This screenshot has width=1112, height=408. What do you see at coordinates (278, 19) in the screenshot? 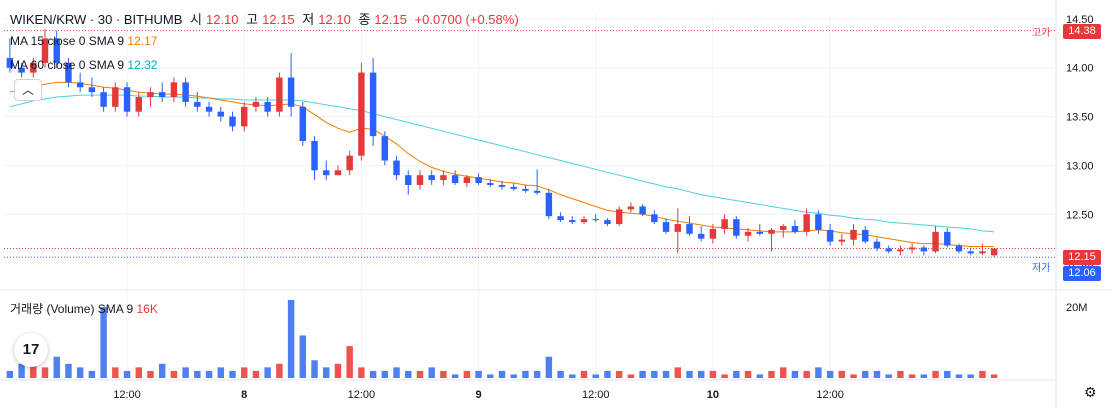
I see `high-value: 12.15` at bounding box center [278, 19].